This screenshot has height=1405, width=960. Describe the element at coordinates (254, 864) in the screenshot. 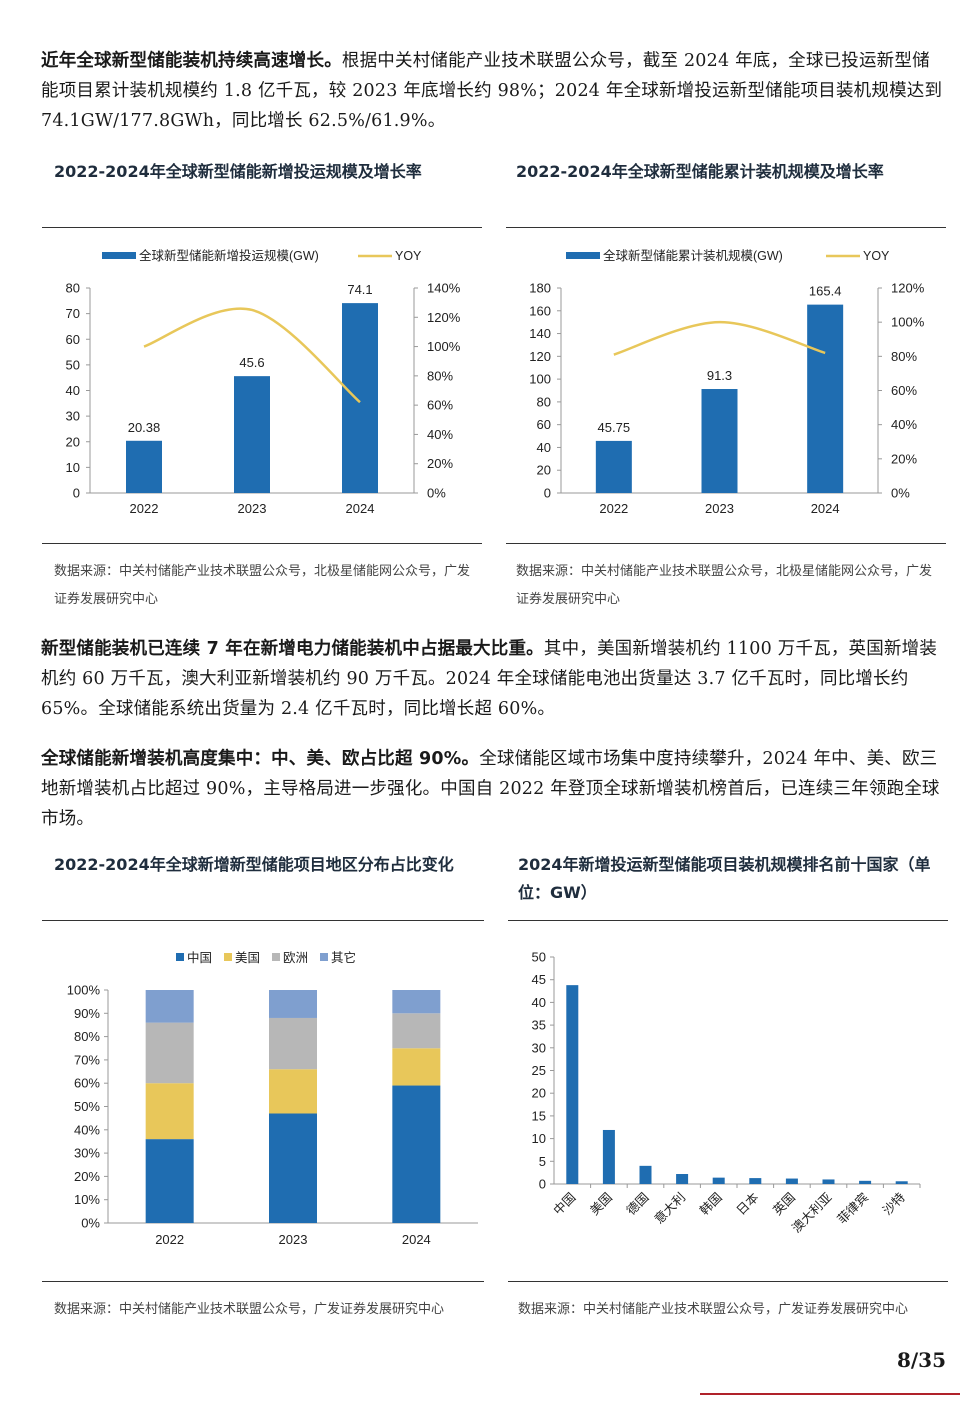

I see `figure-title-3: 2022-2024年全球新增新型储能项目地区分布占比变化` at that location.